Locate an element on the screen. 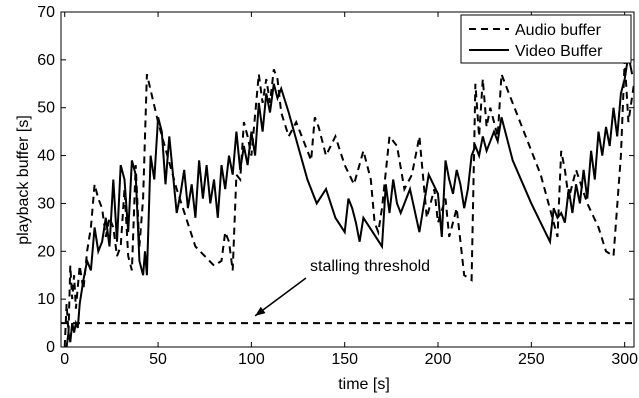 Image resolution: width=639 pixels, height=398 pixels. y-tick-label: 40 is located at coordinates (46, 156).